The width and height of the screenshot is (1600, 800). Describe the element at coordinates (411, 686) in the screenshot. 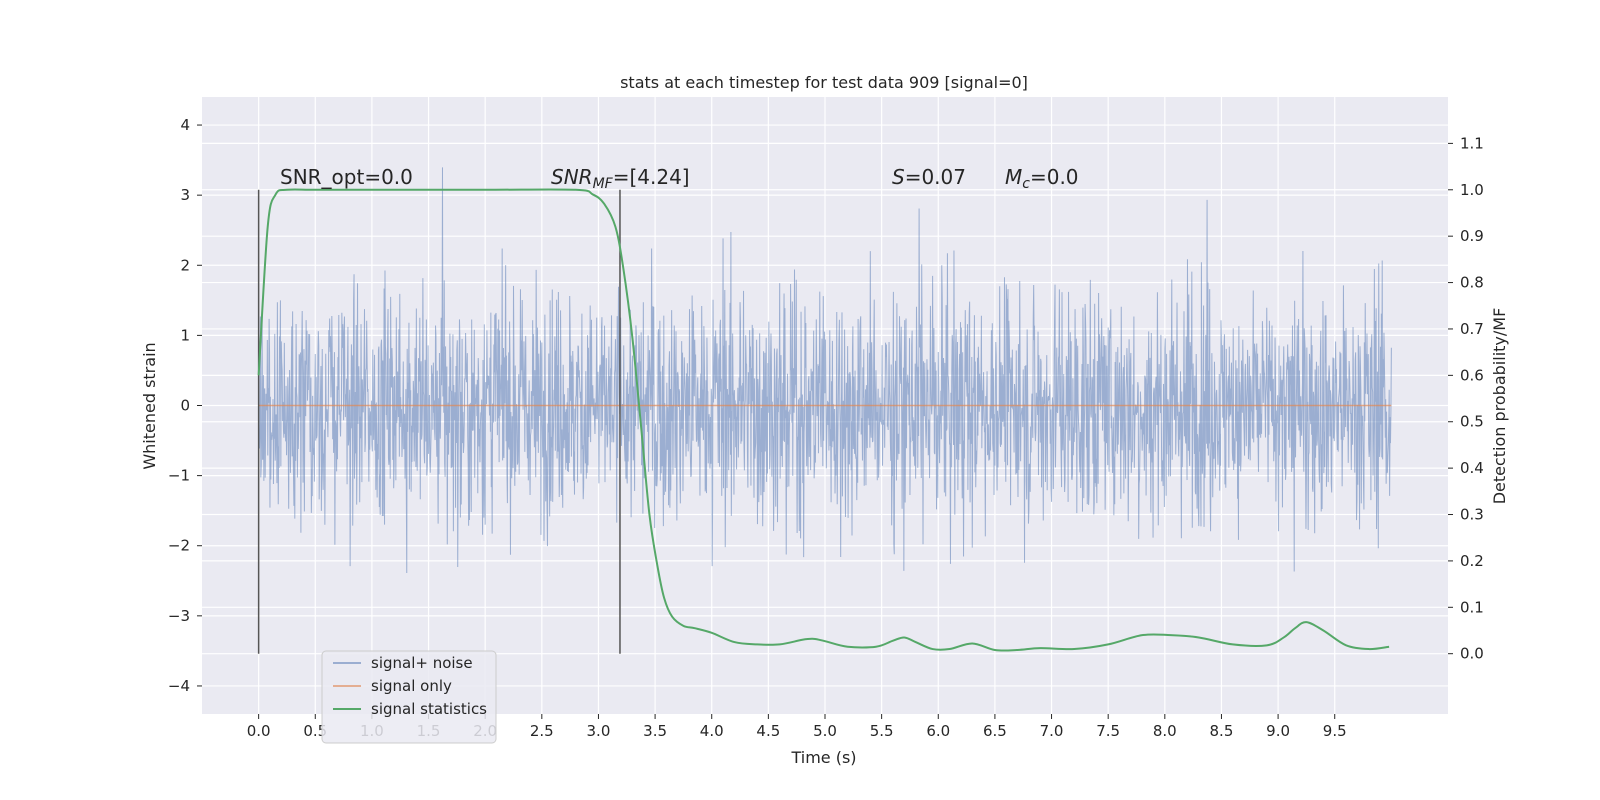

I see `legend-label-signal: signal only` at that location.